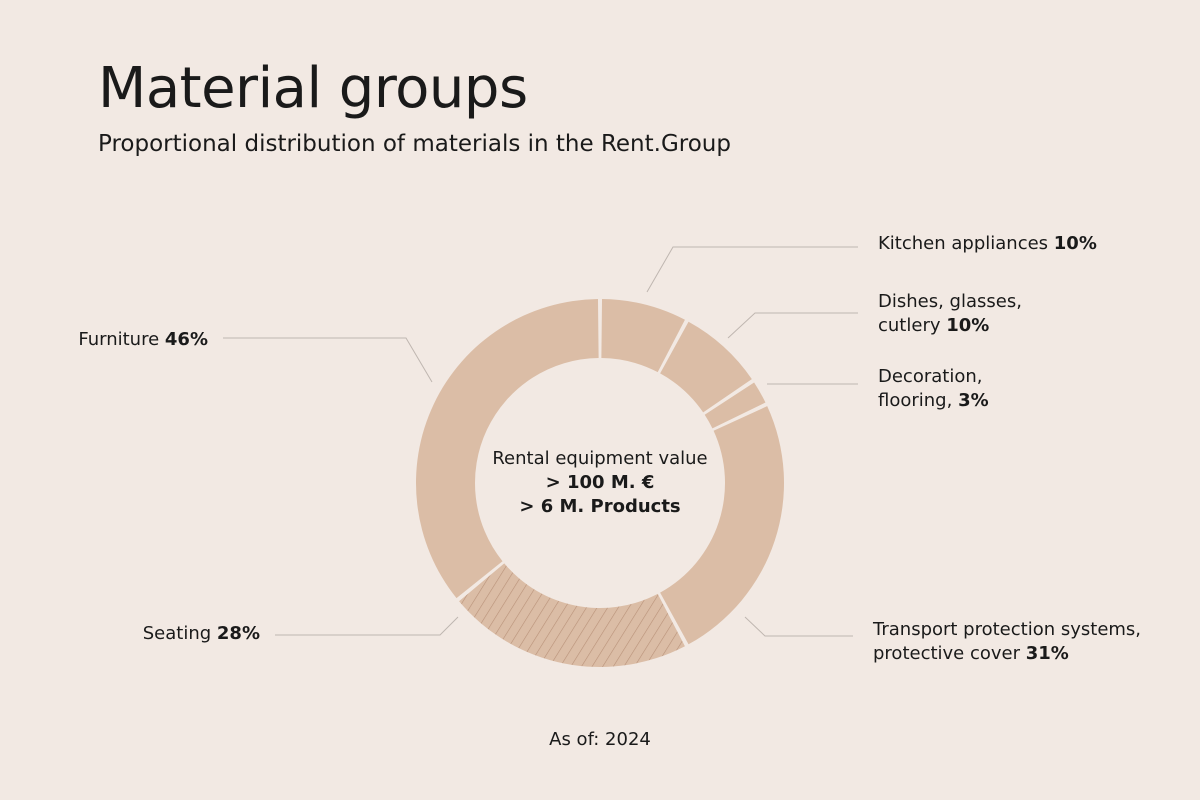 The height and width of the screenshot is (800, 1200). Describe the element at coordinates (313, 88) in the screenshot. I see `chart-title: Material groups` at that location.